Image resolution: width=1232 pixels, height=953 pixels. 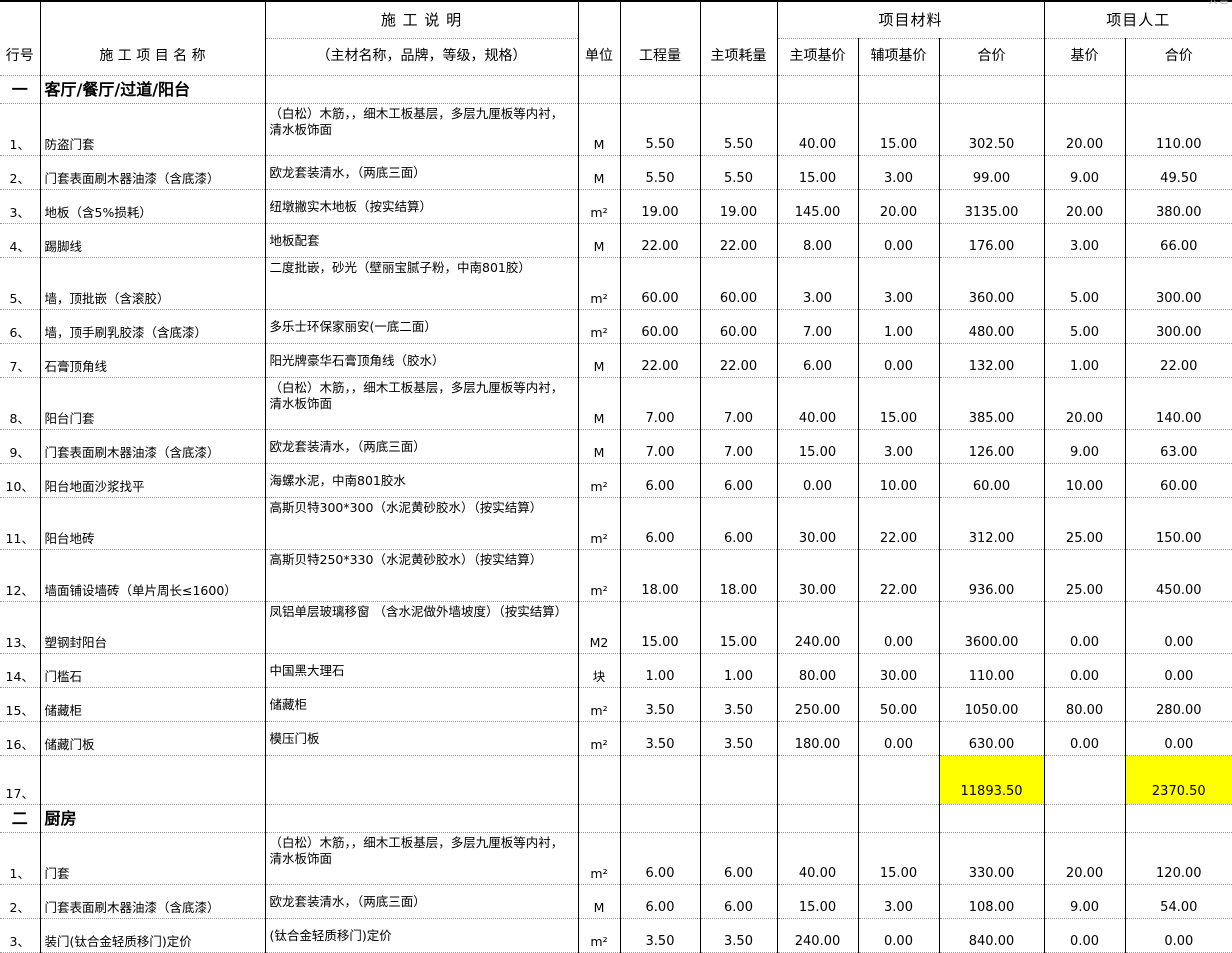 What do you see at coordinates (20, 403) in the screenshot?
I see `cell-index: 8、` at bounding box center [20, 403].